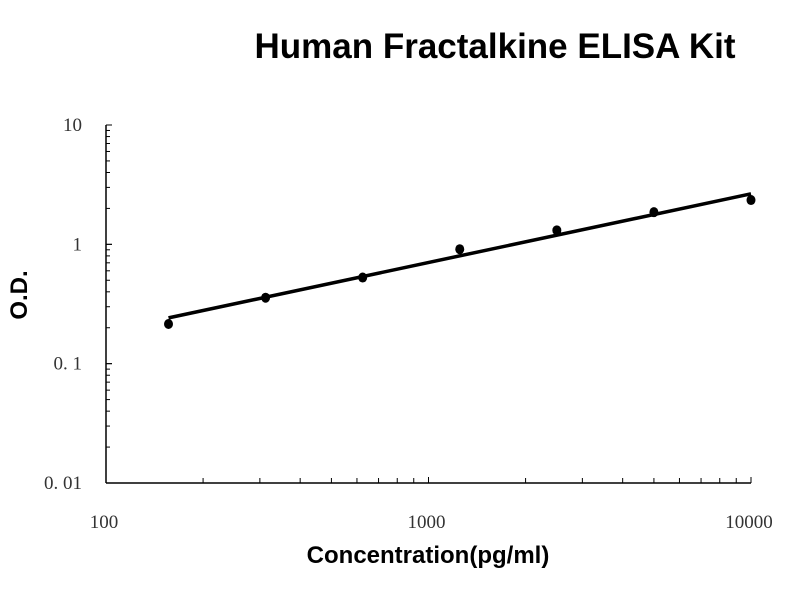 This screenshot has width=800, height=600. I want to click on x-tick-label: 1000, so click(427, 522).